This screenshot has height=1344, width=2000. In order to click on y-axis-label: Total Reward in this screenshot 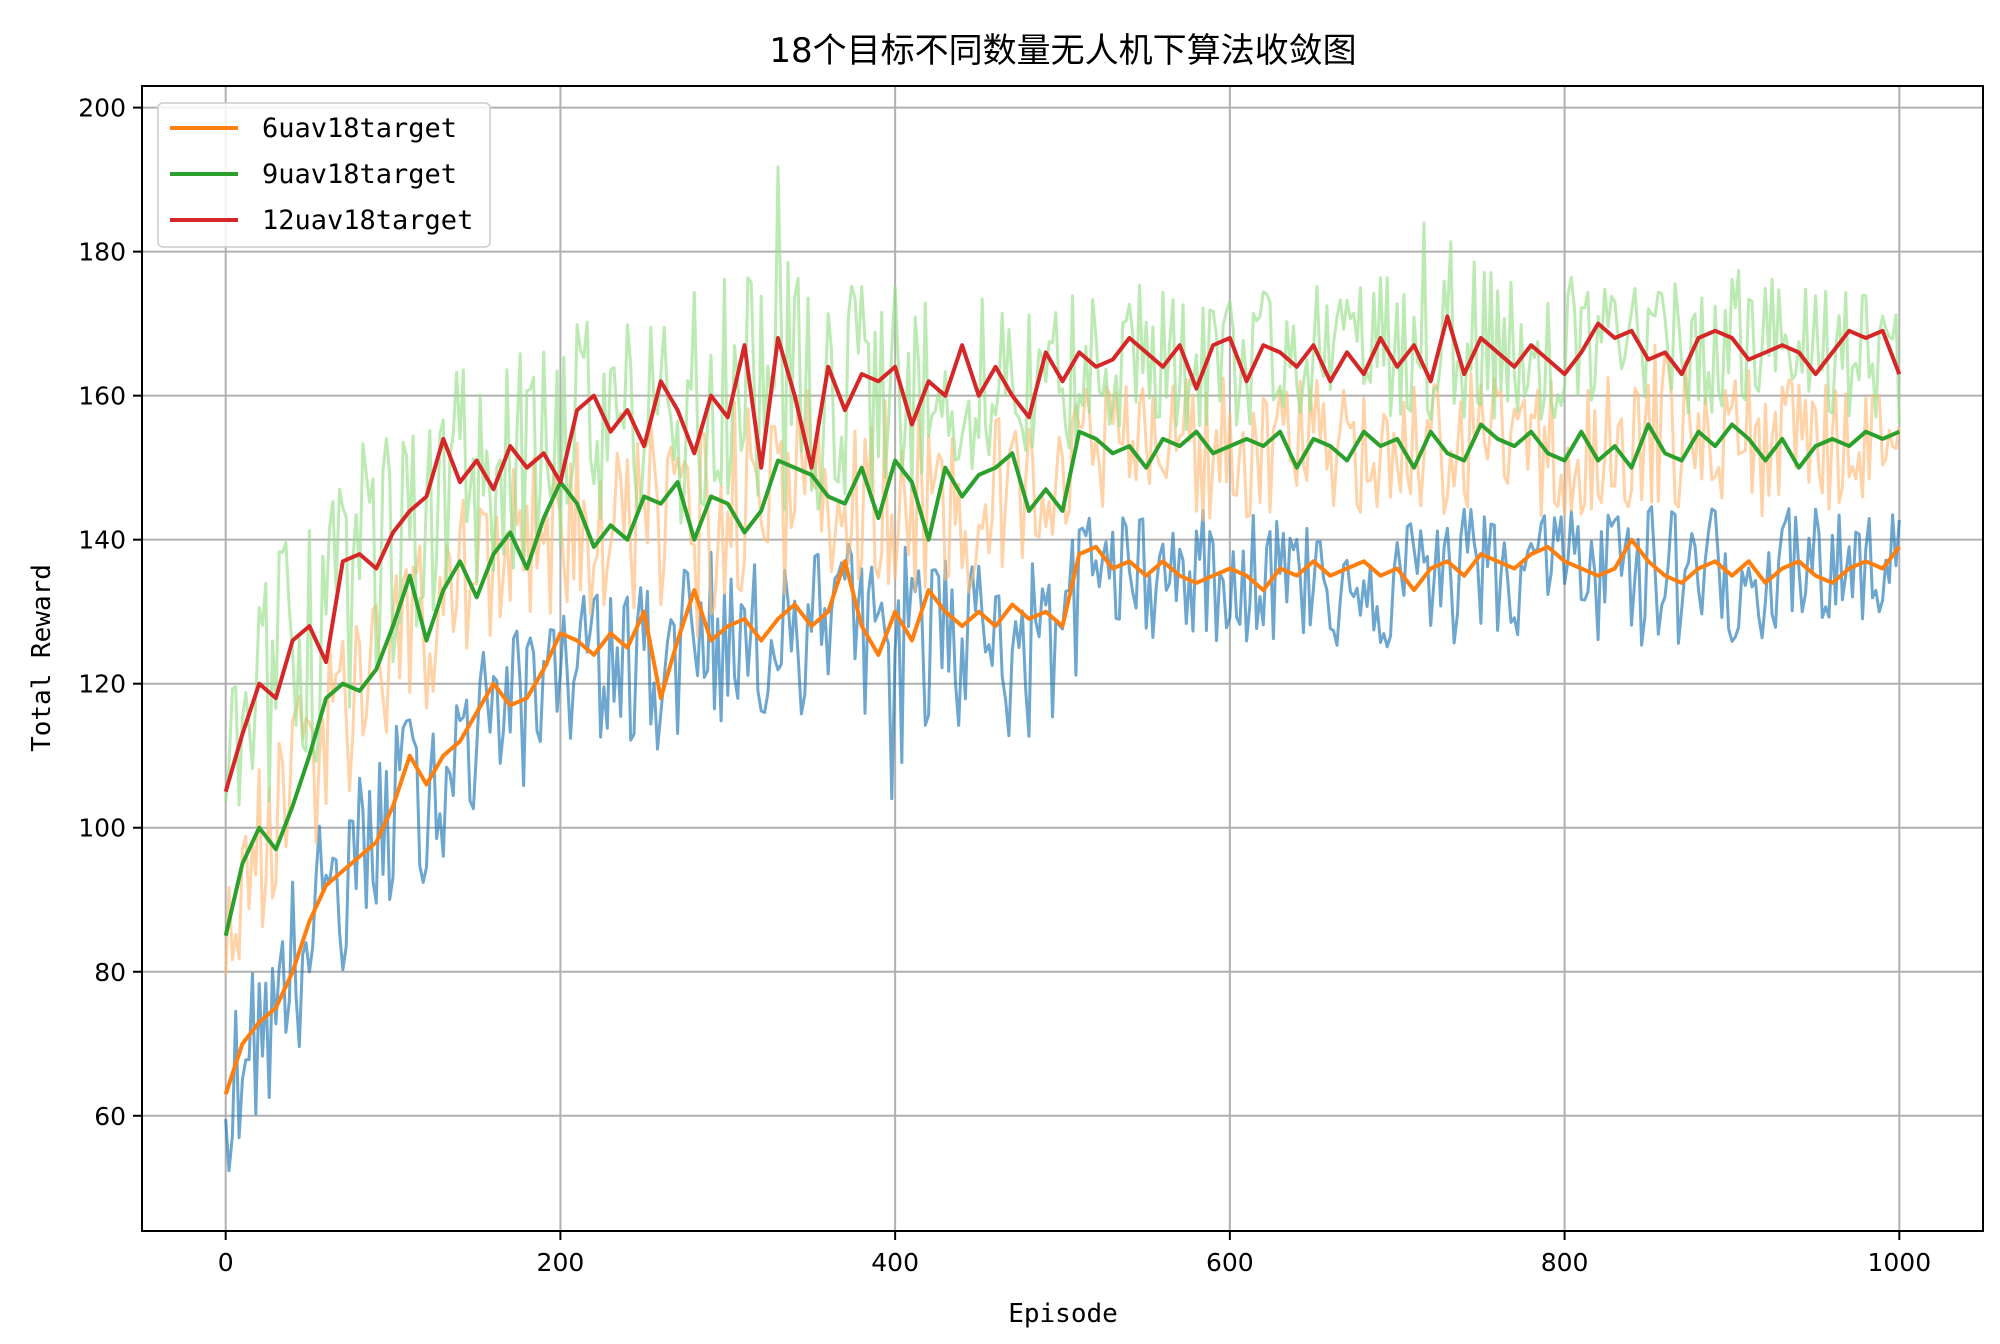, I will do `click(42, 658)`.